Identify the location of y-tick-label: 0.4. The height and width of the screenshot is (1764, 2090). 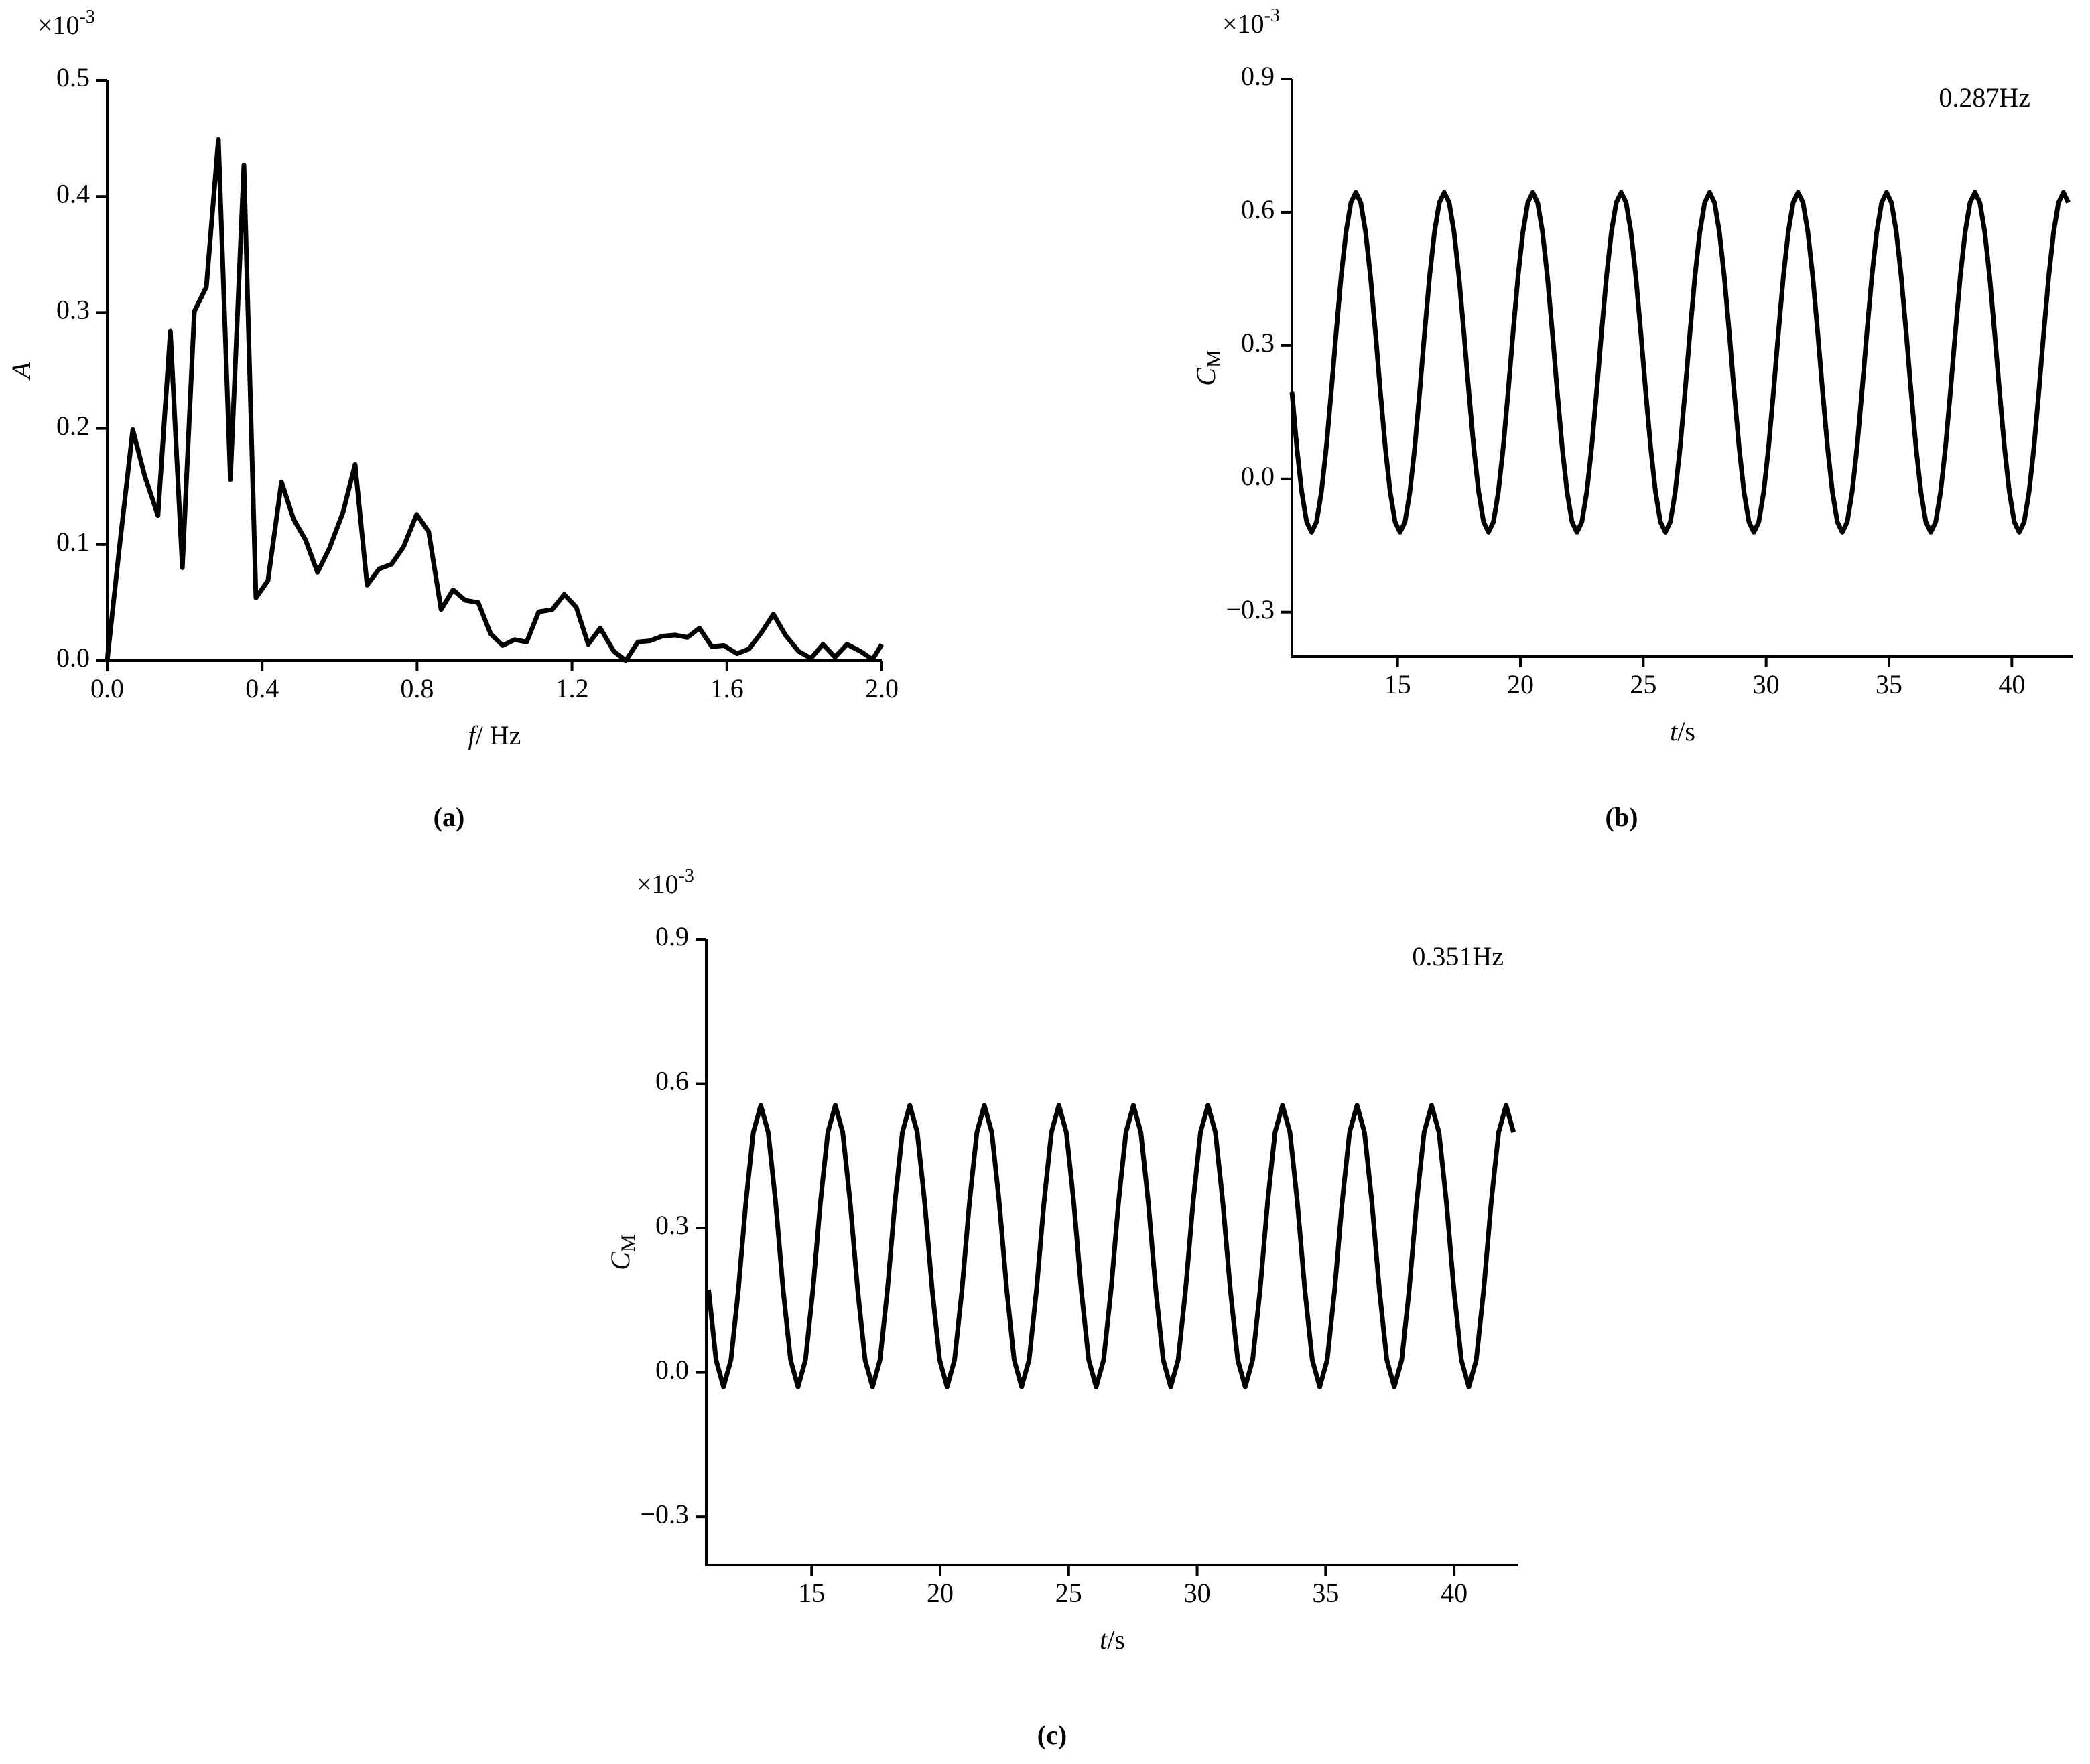
(73, 193).